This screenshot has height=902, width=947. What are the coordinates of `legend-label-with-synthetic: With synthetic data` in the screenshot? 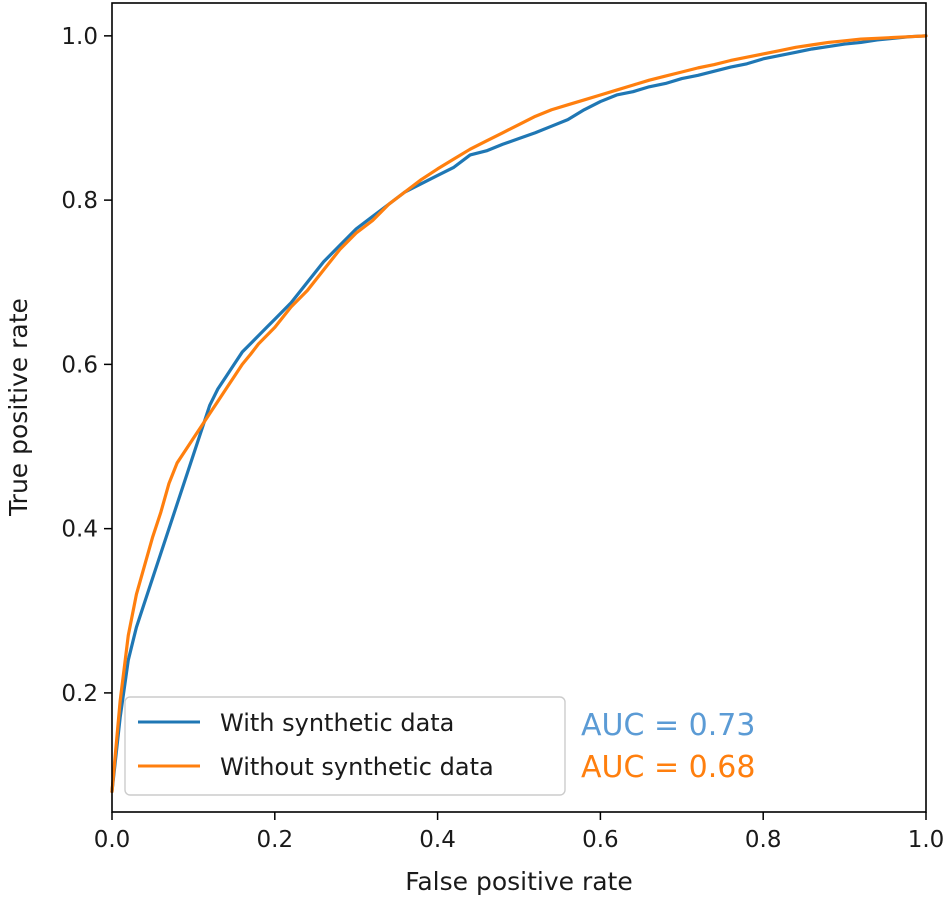 It's located at (337, 723).